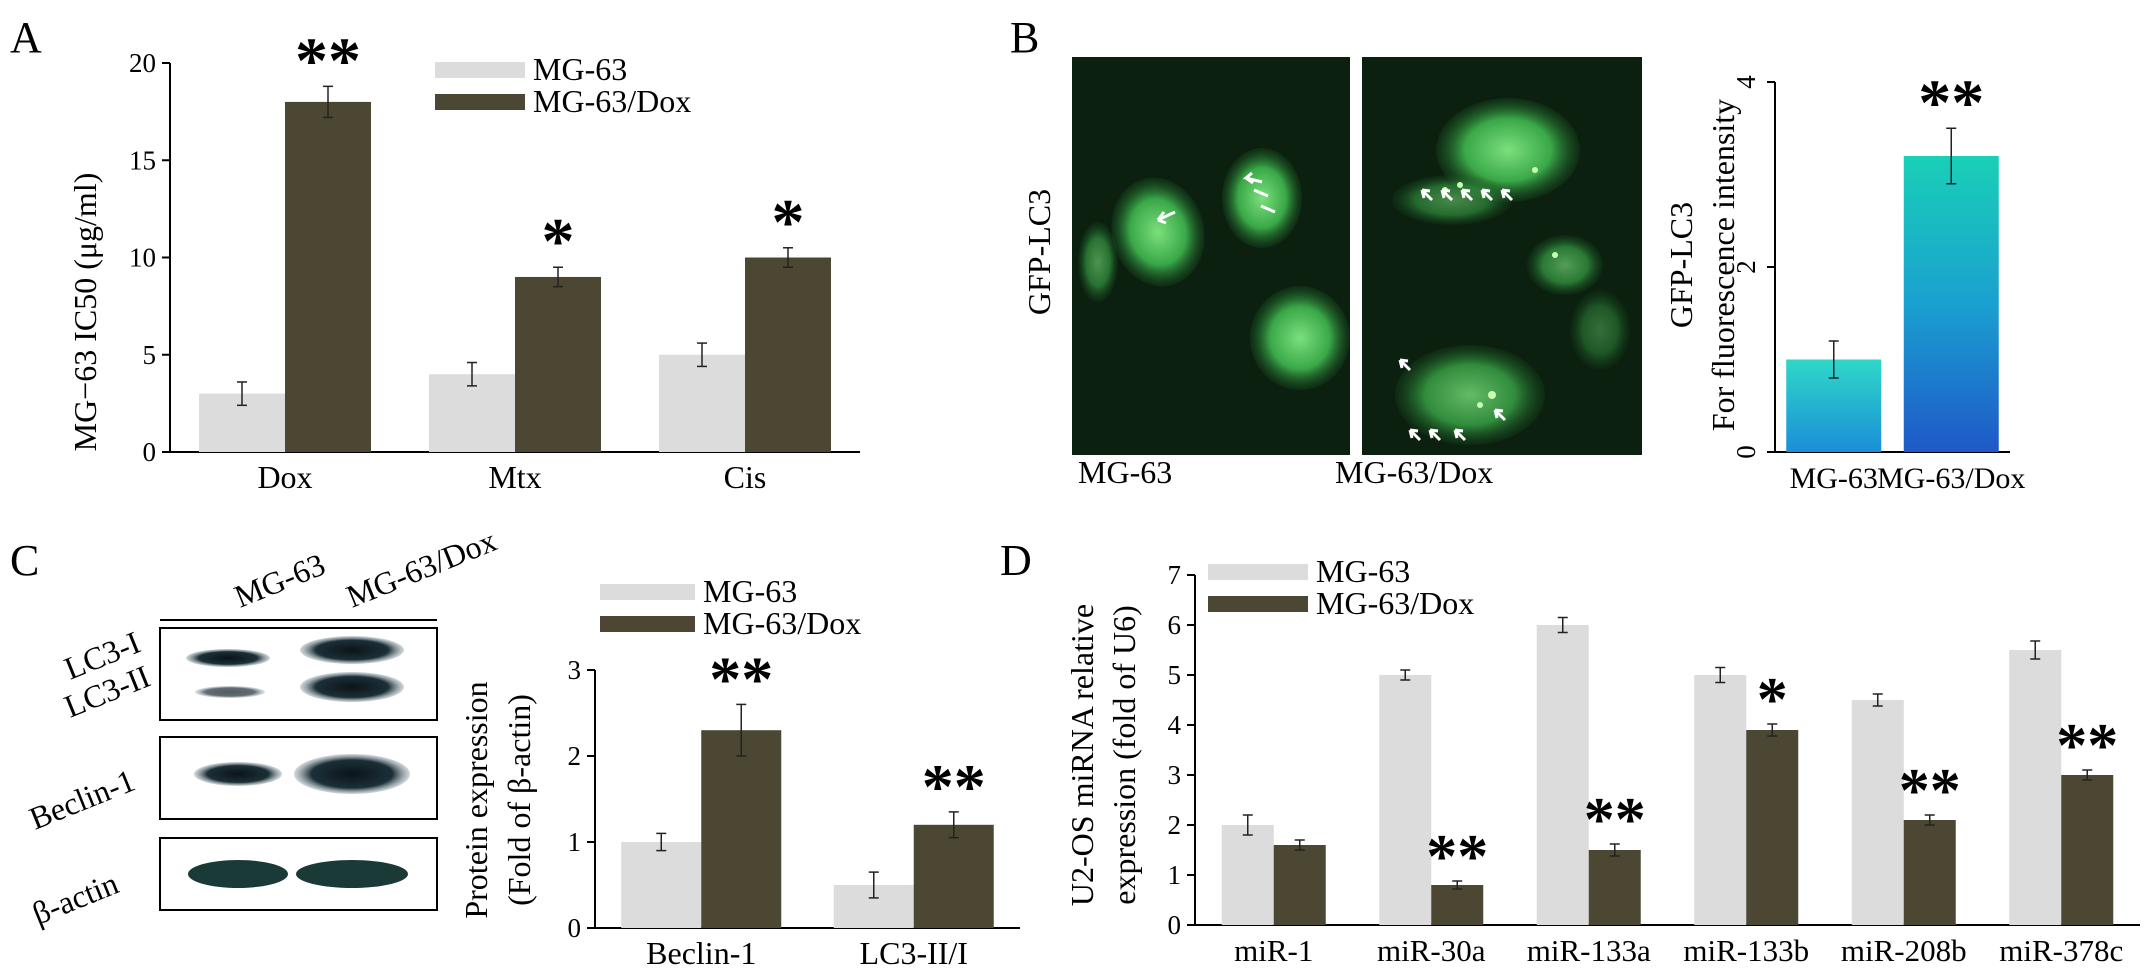  Describe the element at coordinates (745, 477) in the screenshot. I see `chart-a-category-label: Cis` at that location.